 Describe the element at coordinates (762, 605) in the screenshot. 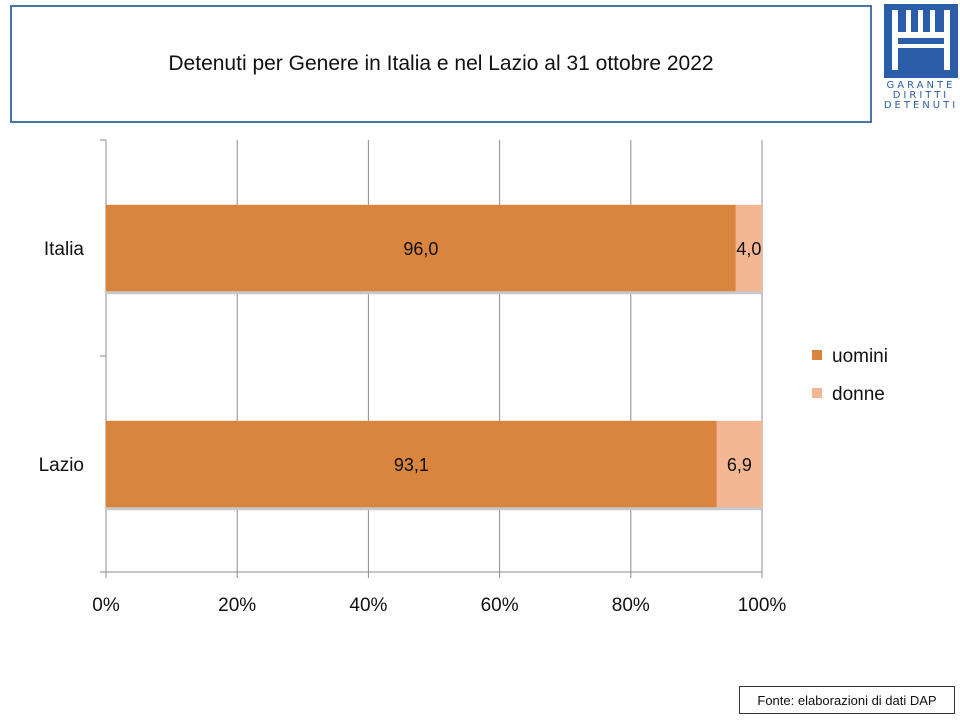

I see `x-tick-label: 100%` at that location.